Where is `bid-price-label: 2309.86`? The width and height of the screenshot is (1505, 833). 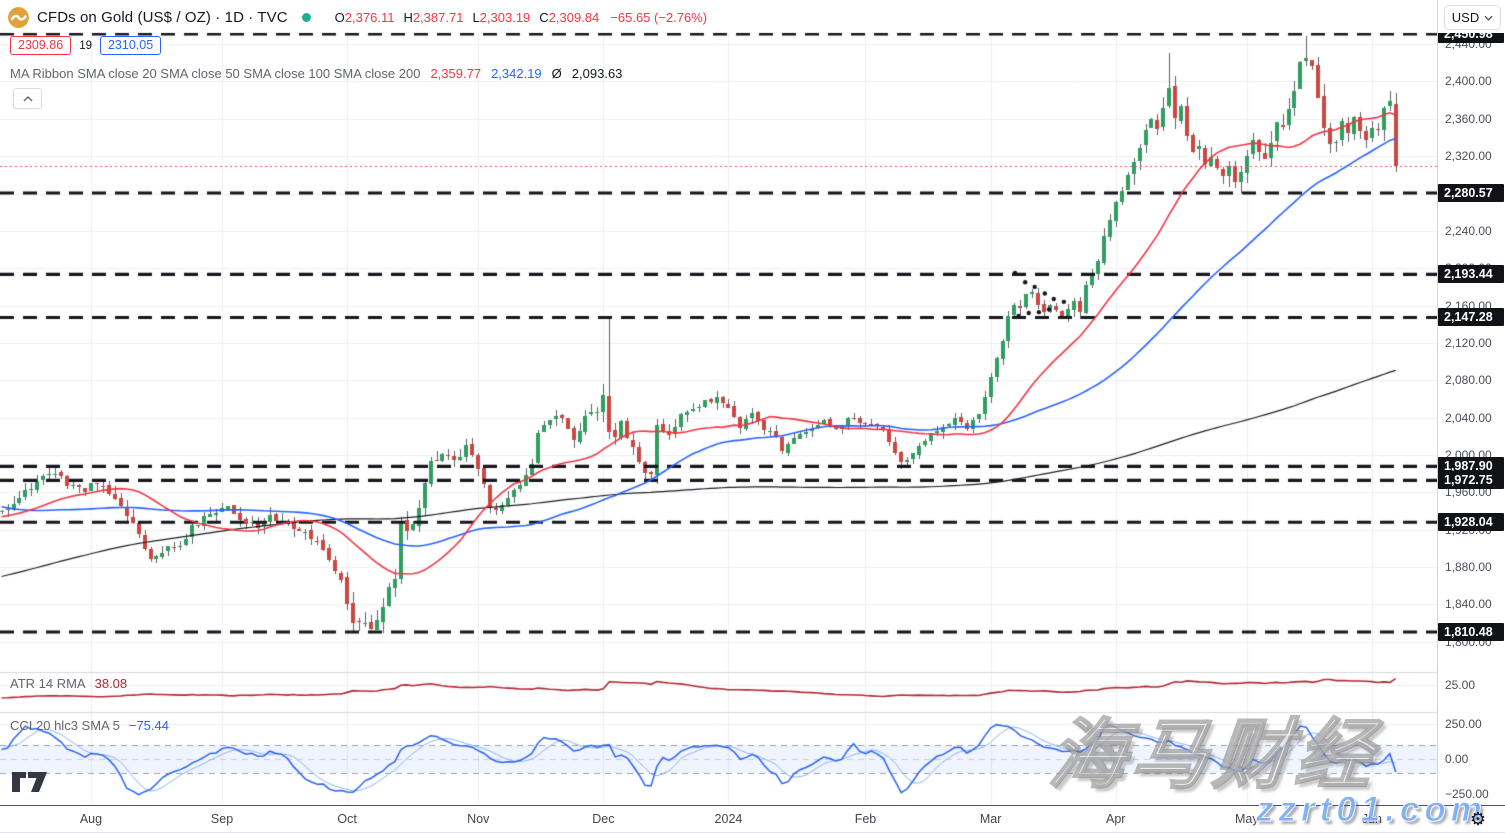 bid-price-label: 2309.86 is located at coordinates (41, 45).